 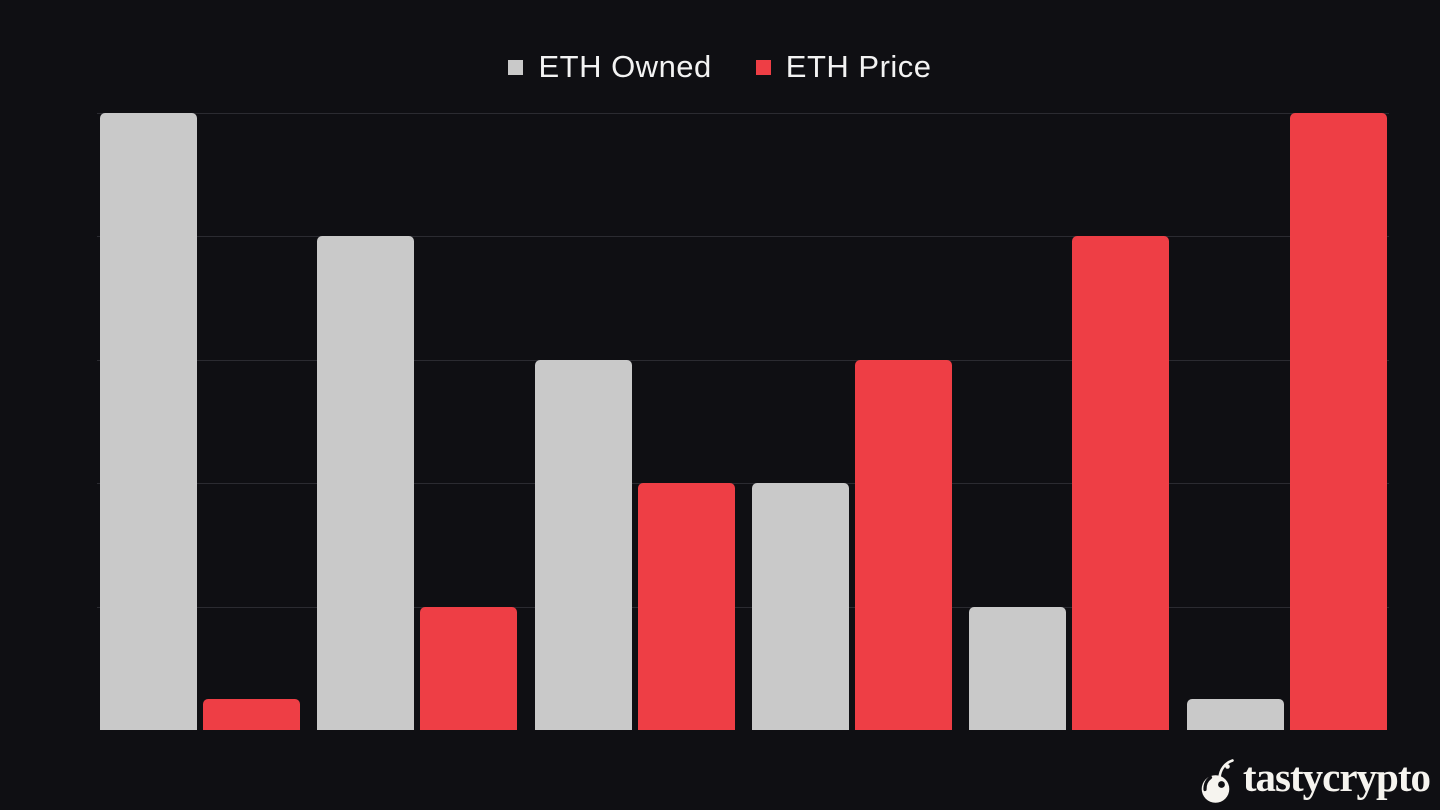 What do you see at coordinates (858, 66) in the screenshot?
I see `legend-label: ETH Price` at bounding box center [858, 66].